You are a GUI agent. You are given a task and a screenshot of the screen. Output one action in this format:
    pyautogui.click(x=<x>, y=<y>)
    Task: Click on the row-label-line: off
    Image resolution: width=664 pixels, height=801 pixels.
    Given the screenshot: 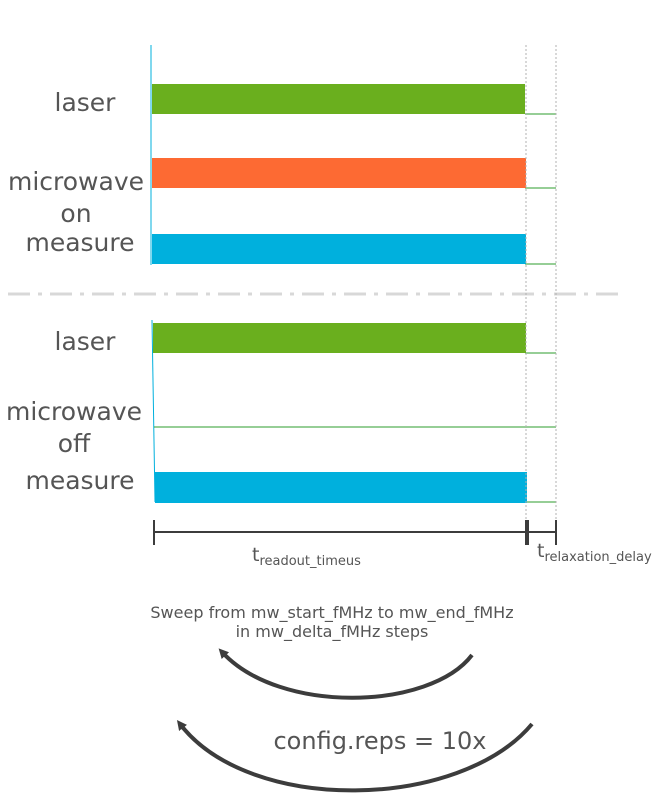 What is the action you would take?
    pyautogui.click(x=74, y=443)
    